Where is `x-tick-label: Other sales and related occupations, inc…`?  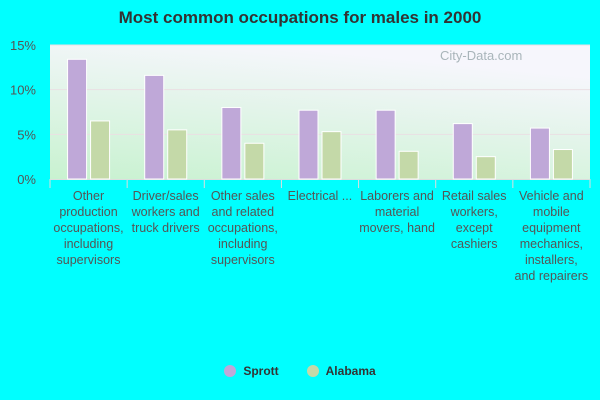 x-tick-label: Other sales and related occupations, inc… is located at coordinates (242, 228).